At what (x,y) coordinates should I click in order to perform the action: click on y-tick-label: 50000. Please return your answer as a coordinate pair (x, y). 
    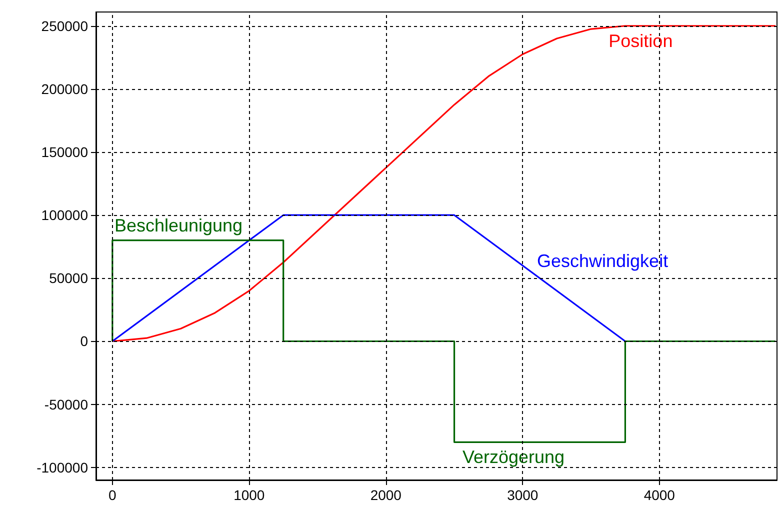
    Looking at the image, I should click on (68, 278).